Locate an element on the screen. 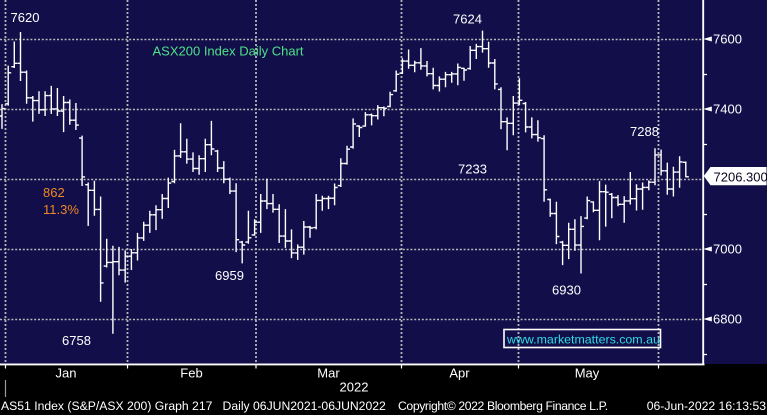  svg-text: 7233 is located at coordinates (472, 169).